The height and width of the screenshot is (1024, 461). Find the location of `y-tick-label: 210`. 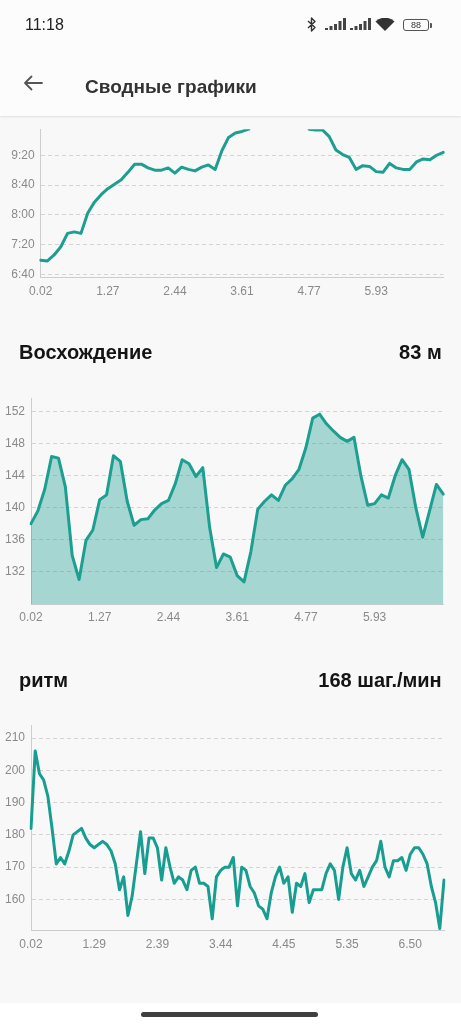

y-tick-label: 210 is located at coordinates (15, 737).